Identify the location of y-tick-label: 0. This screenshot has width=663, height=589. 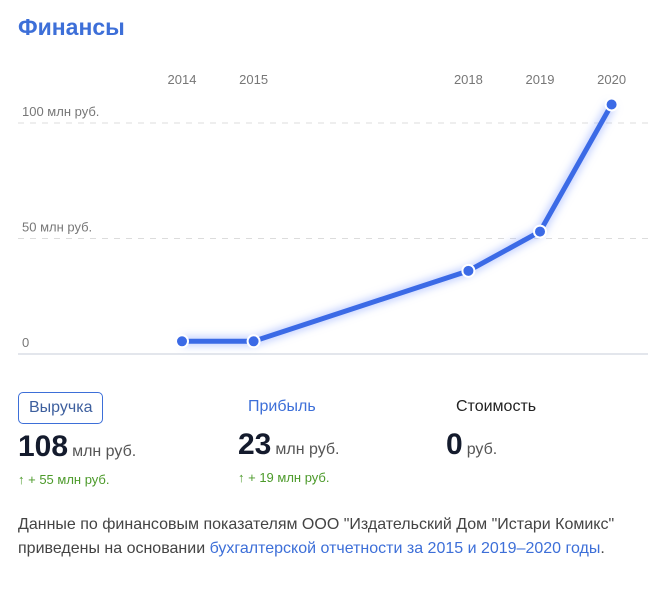
(25, 342).